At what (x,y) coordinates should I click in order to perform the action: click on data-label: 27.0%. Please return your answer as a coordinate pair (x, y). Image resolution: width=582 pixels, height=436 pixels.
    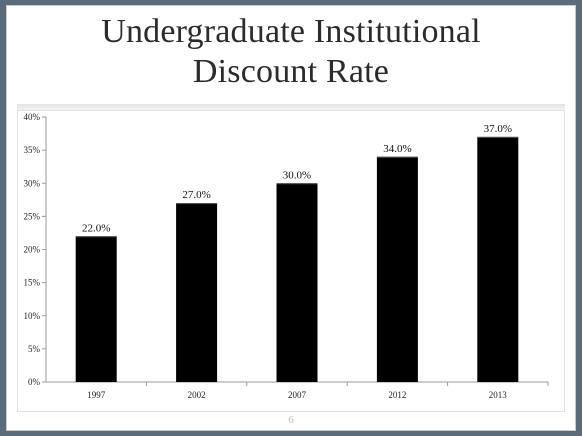
    Looking at the image, I should click on (196, 195).